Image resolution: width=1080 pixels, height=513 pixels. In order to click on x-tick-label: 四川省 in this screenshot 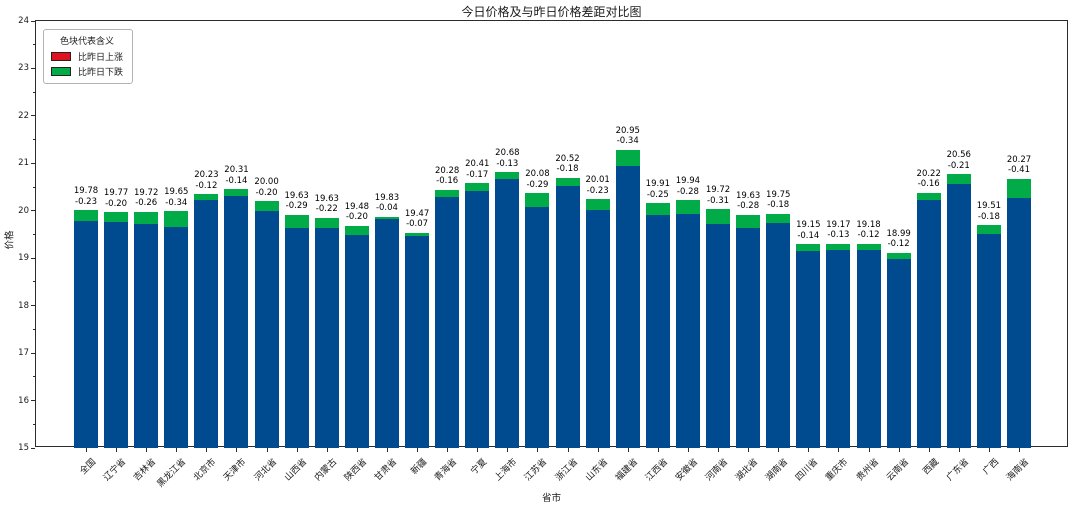, I will do `click(807, 470)`.